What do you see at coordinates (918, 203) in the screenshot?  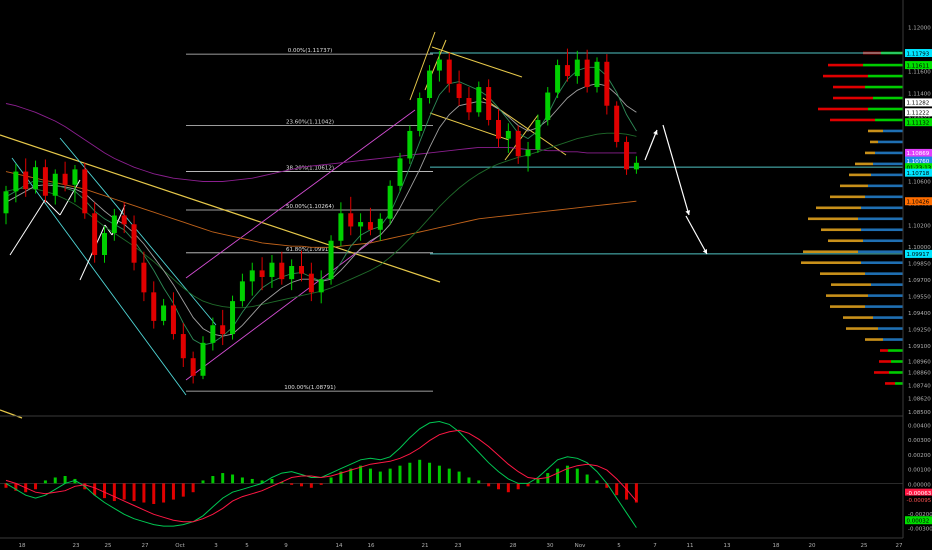 I see `price-badge-label: 1.10426` at bounding box center [918, 203].